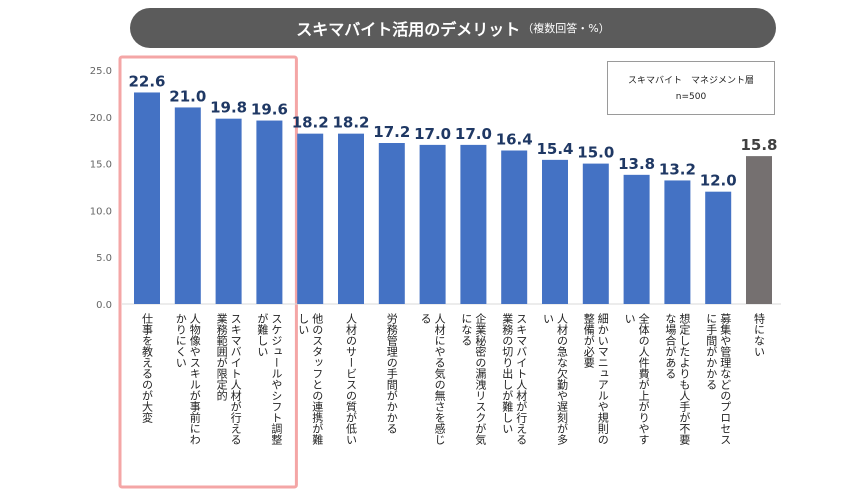 The height and width of the screenshot is (500, 865). I want to click on category-label: しい, so click(303, 324).